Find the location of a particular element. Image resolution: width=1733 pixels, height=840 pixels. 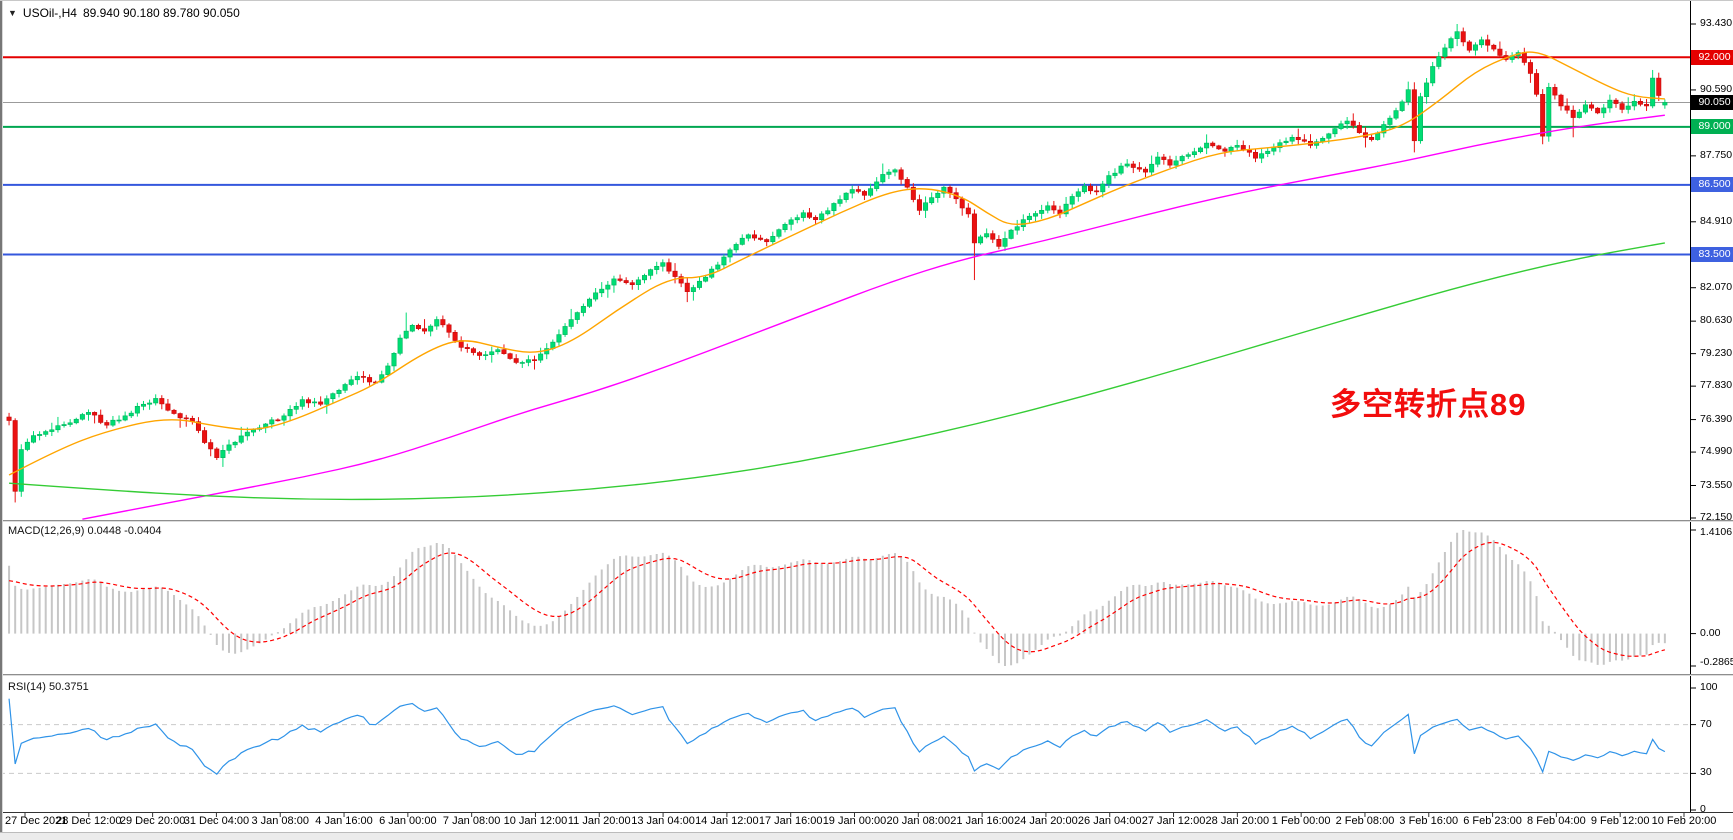

date-tick-label: 28 Dec 12:00 is located at coordinates (89, 821).